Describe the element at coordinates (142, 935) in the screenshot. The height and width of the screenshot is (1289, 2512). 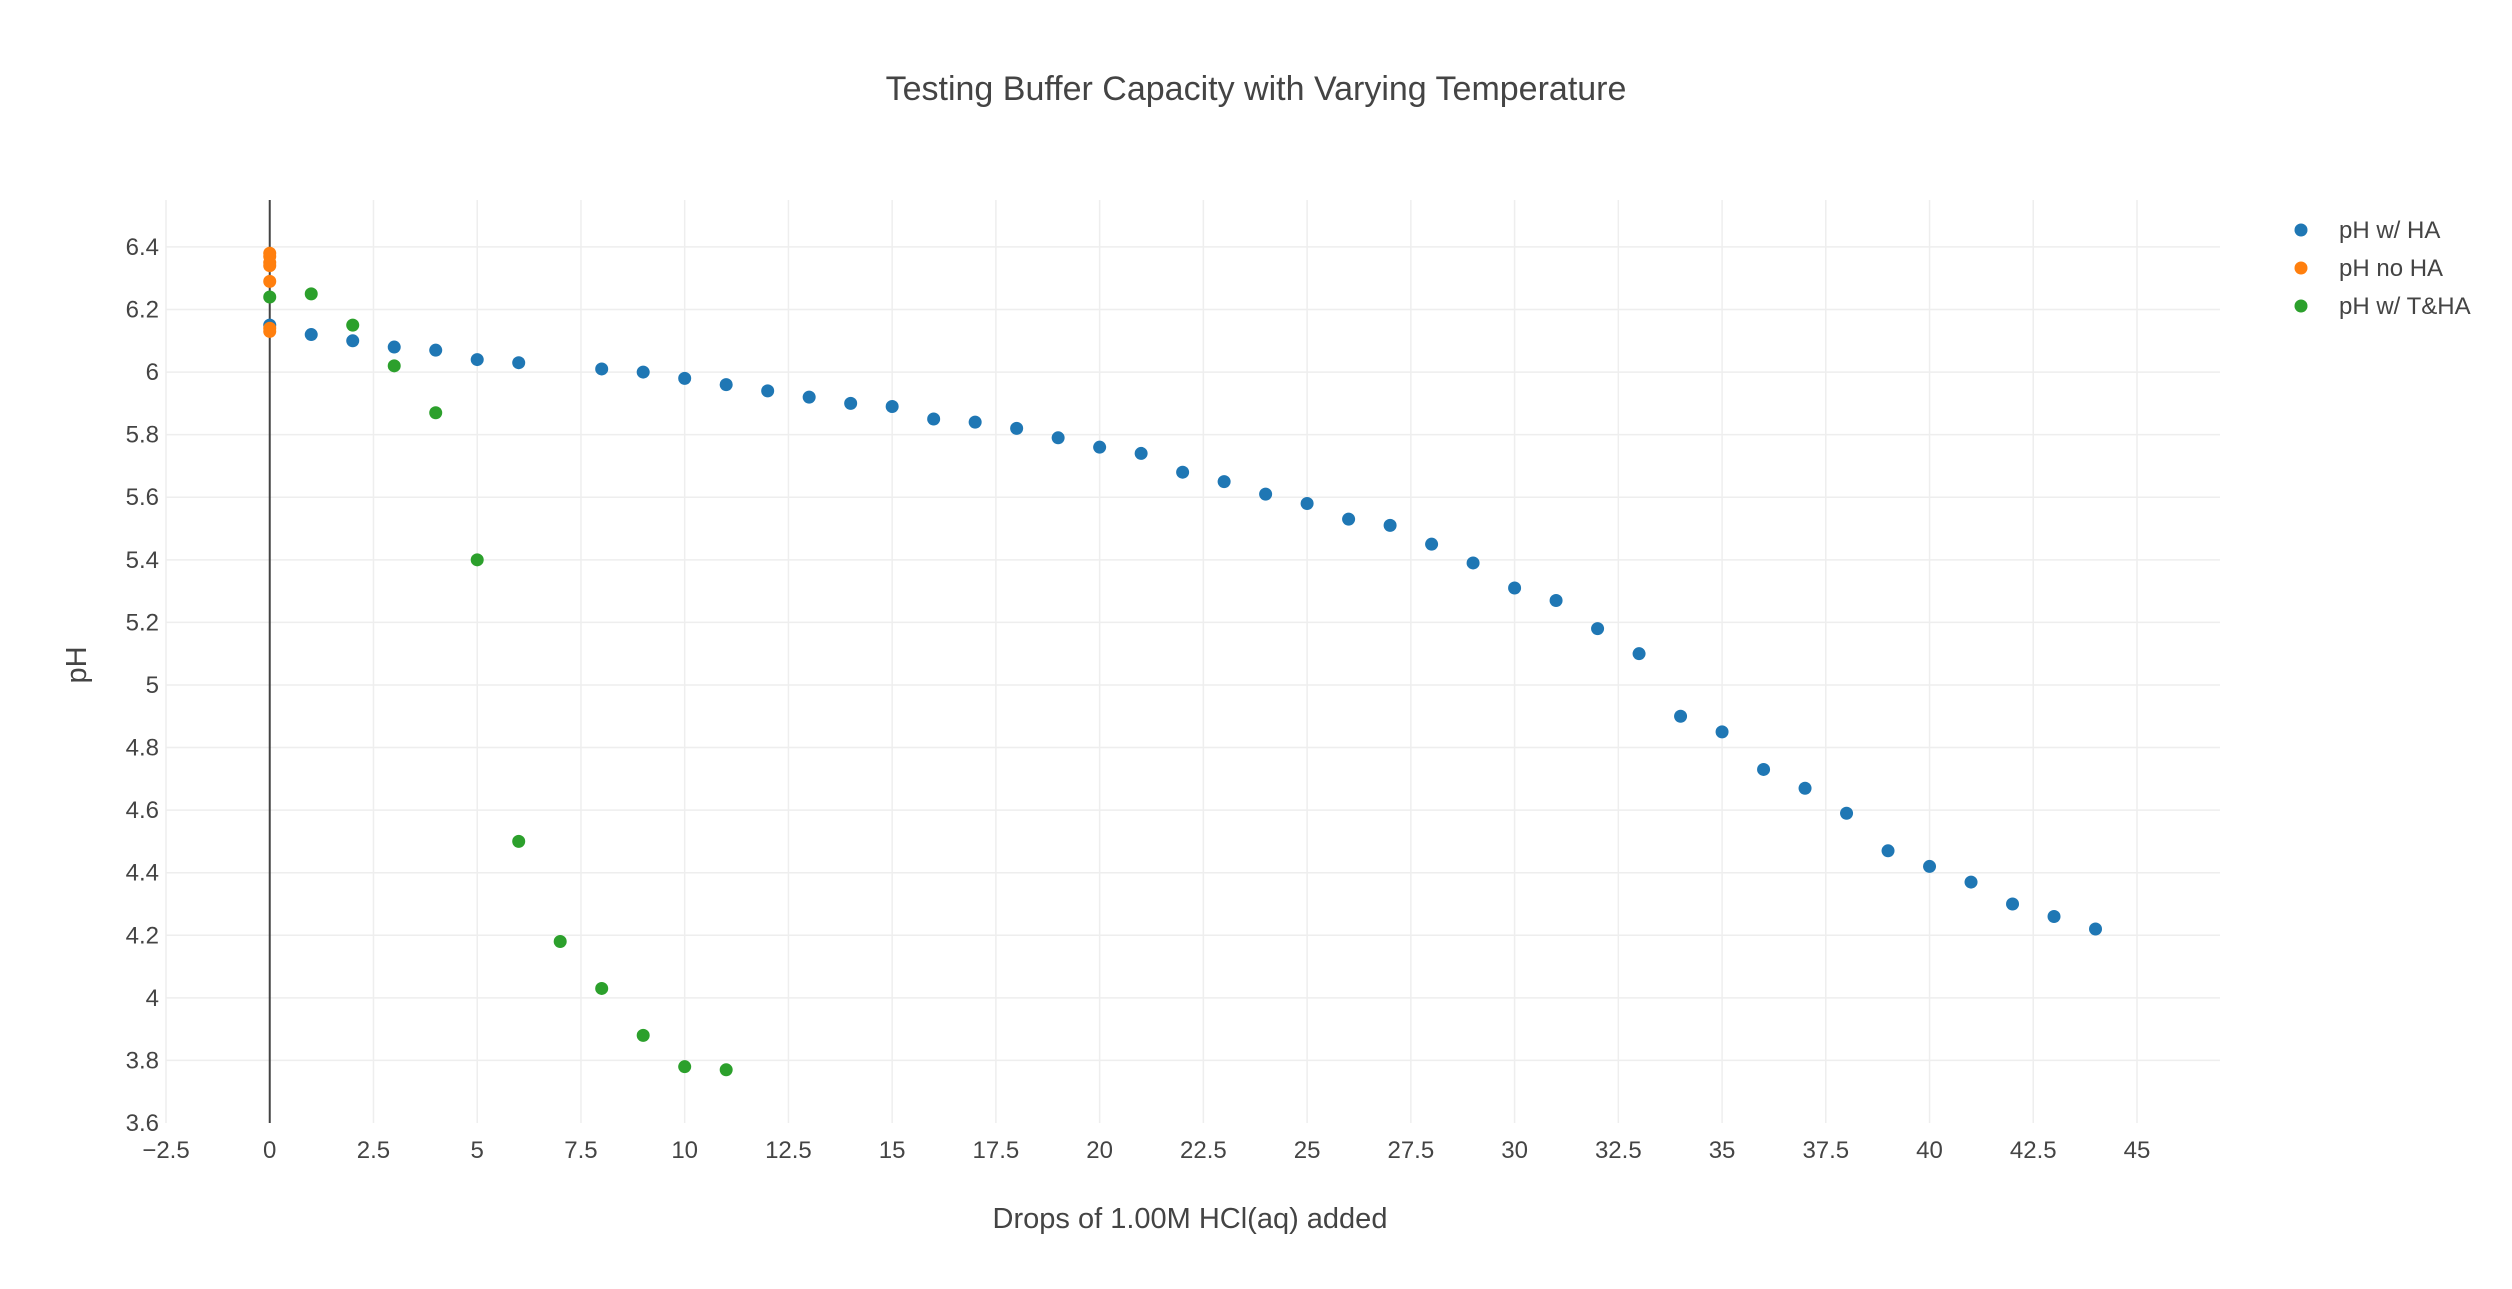
I see `y-tick-label: 4.2` at that location.